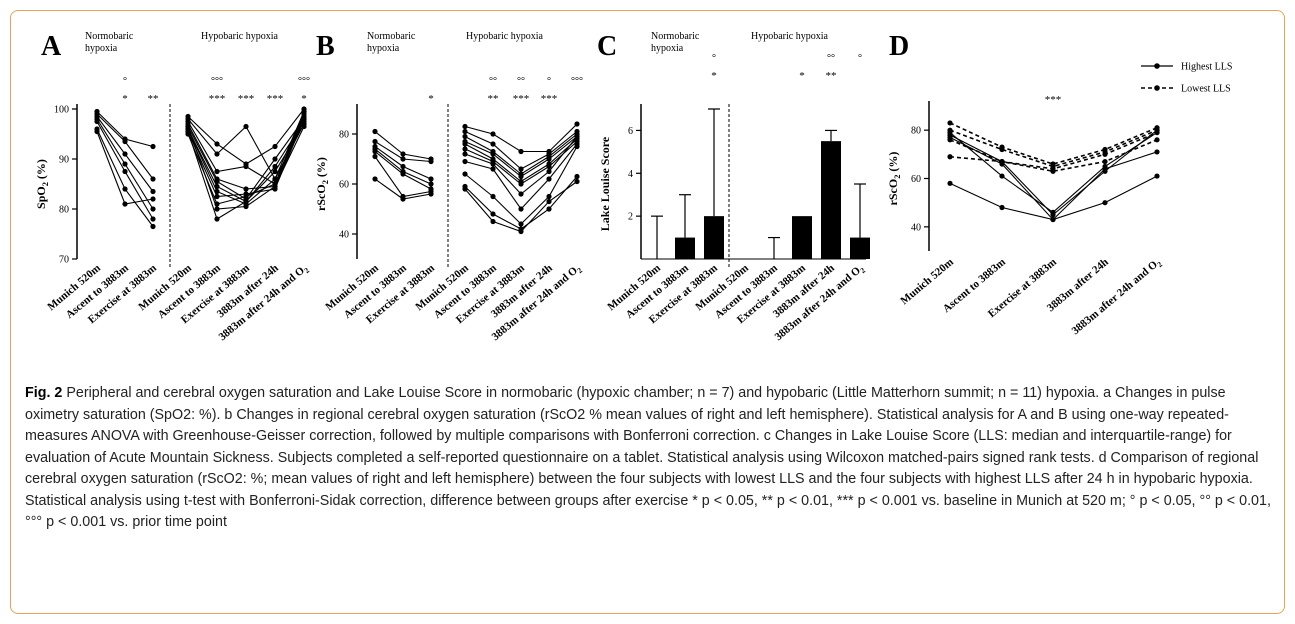 The height and width of the screenshot is (624, 1295). Describe the element at coordinates (101, 48) in the screenshot. I see `panel-A-group-0-title2: hypoxia` at that location.